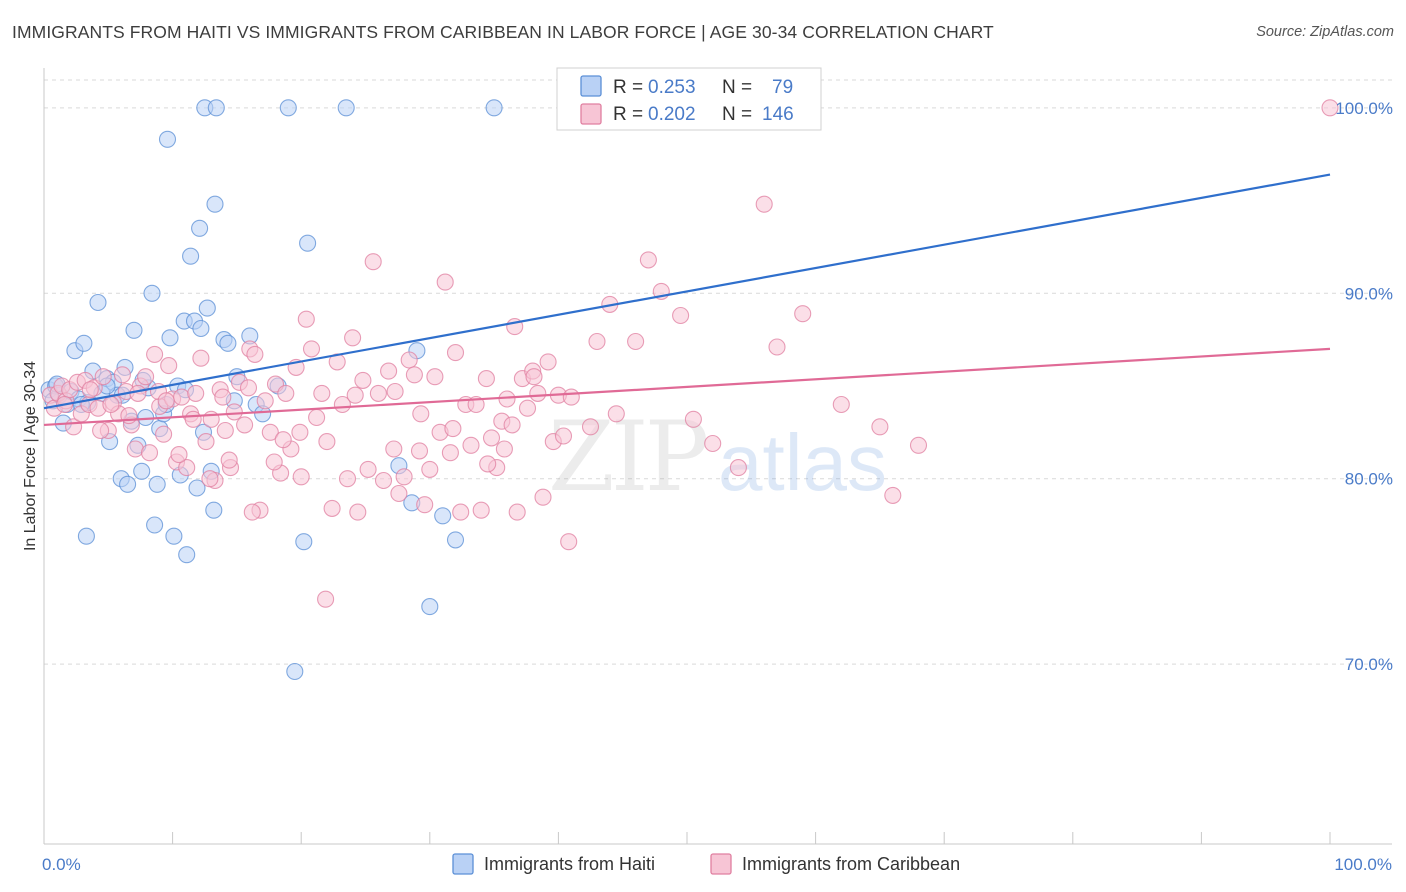 The width and height of the screenshot is (1406, 892). What do you see at coordinates (463, 864) in the screenshot?
I see `bottom-legend-swatch-haiti` at bounding box center [463, 864].